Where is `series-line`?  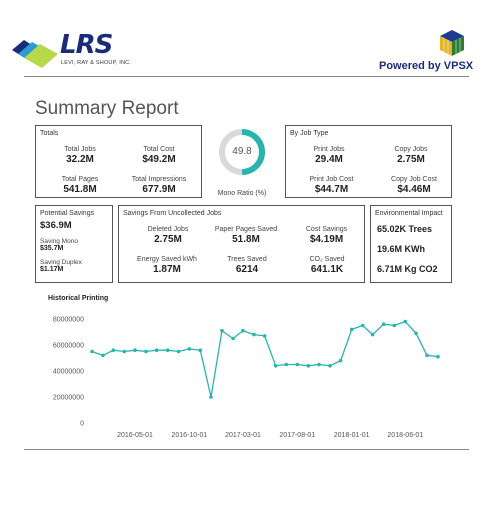
series-line is located at coordinates (265, 359).